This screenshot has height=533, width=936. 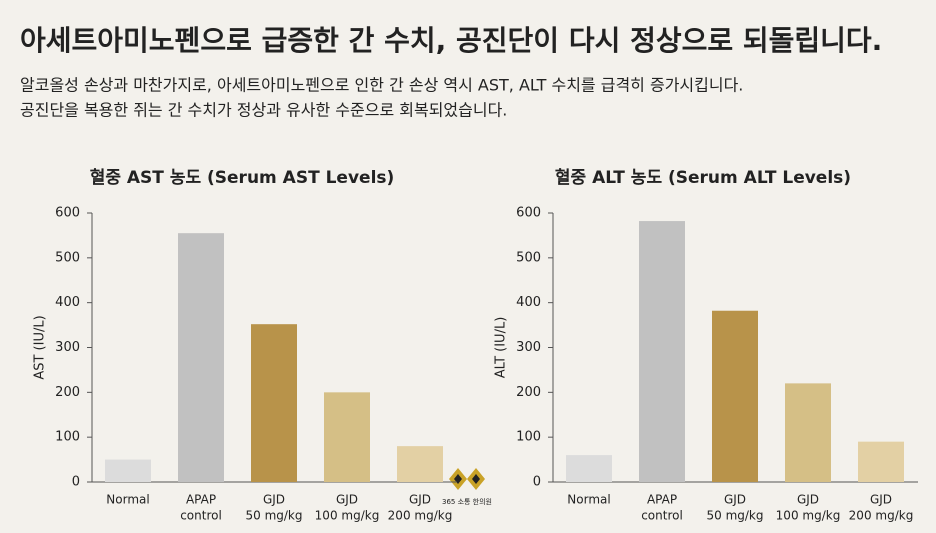 I want to click on subtitle-line: 공진단을 복용한 쥐는 간 수치가 정상과 유사한 수준으로 회복되었습니다., so click(x=263, y=110).